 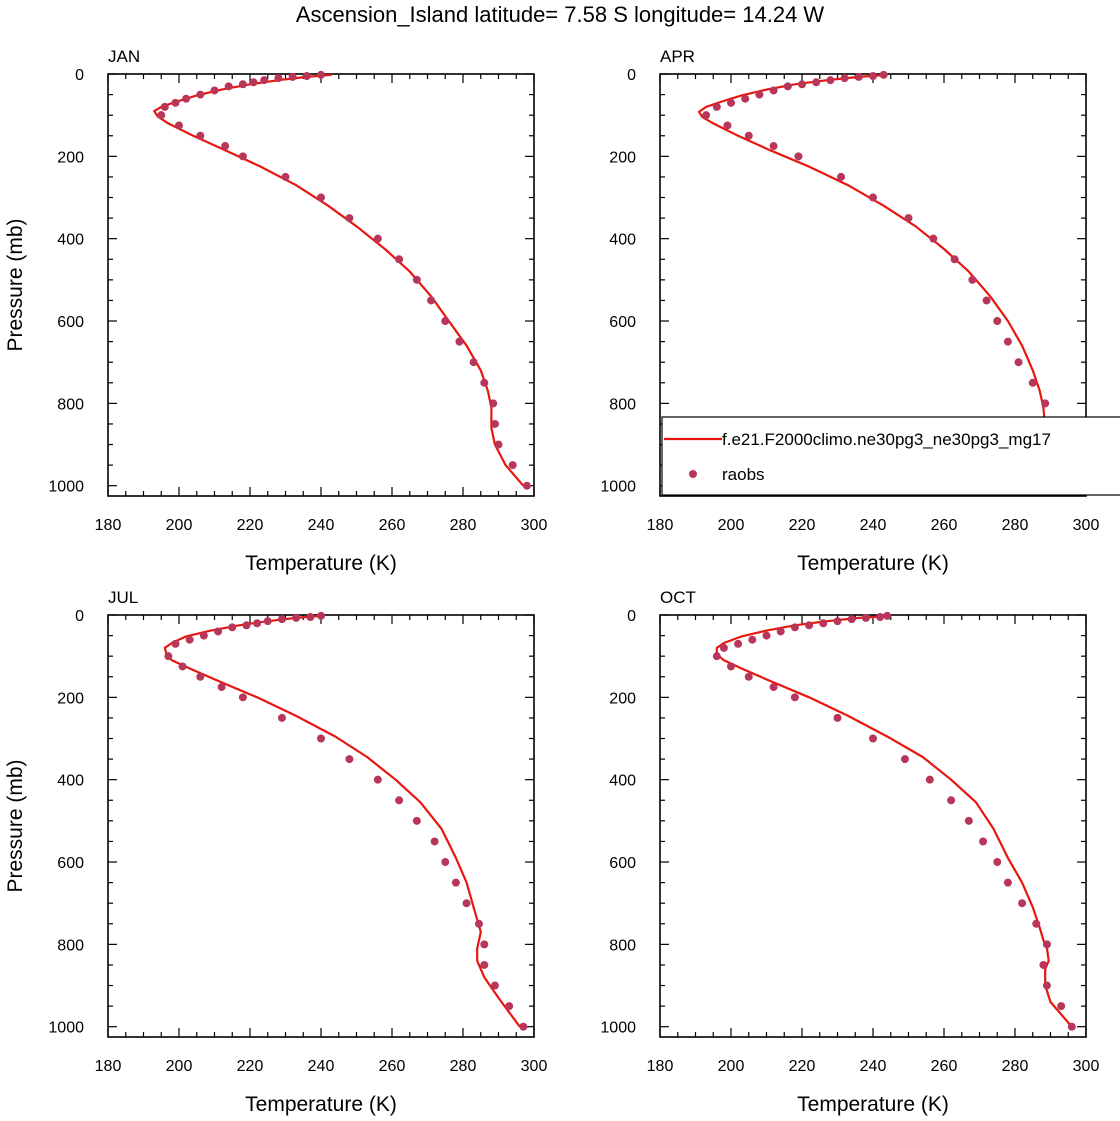 What do you see at coordinates (890, 280) in the screenshot?
I see `model-profile-line` at bounding box center [890, 280].